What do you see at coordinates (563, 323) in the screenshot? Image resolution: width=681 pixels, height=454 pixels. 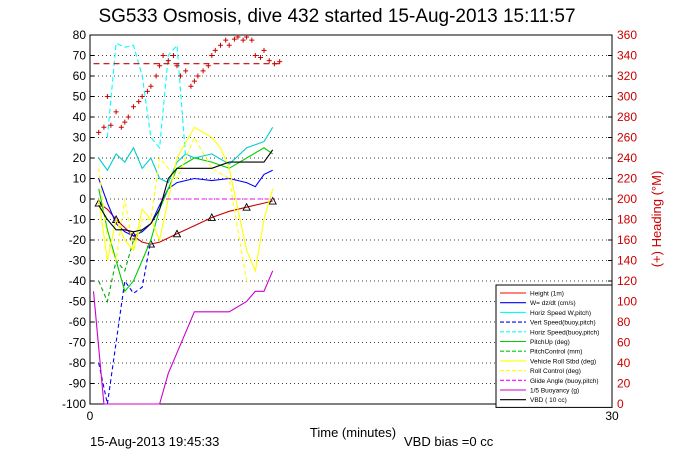 I see `legend-label: Vert Speed(buoy,pitch)` at bounding box center [563, 323].